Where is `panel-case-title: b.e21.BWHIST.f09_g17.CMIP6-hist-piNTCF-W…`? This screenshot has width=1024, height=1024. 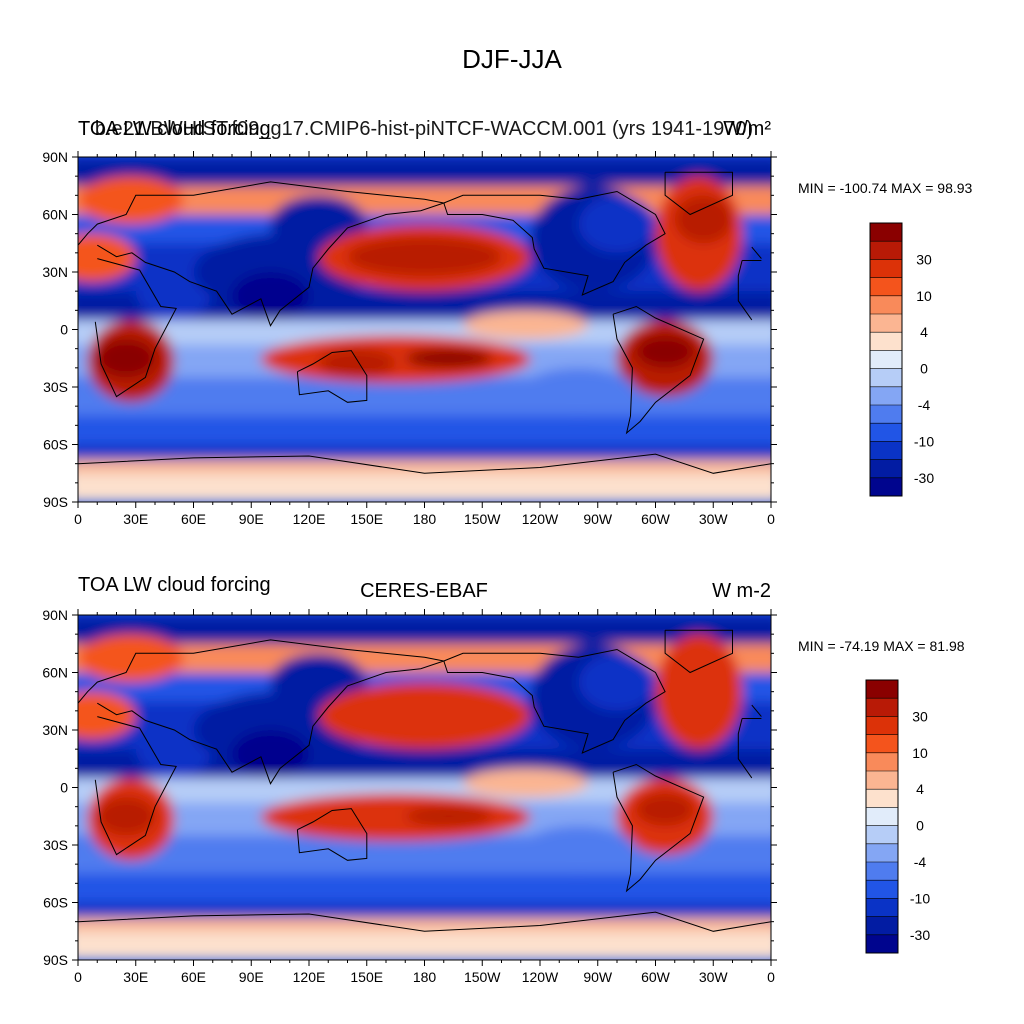
panel-case-title: b.e21.BWHIST.f09_g17.CMIP6-hist-piNTCF-W… is located at coordinates (424, 129).